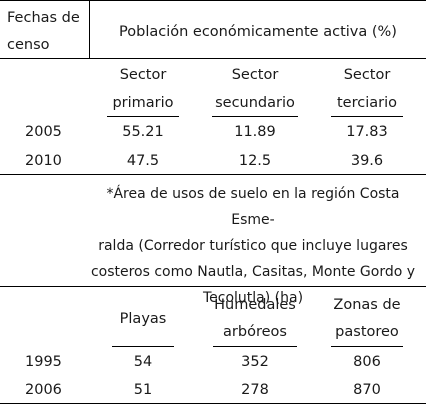 Image resolution: width=426 pixels, height=404 pixels. I want to click on column-header-pasture-zones: Zonas de, so click(367, 305).